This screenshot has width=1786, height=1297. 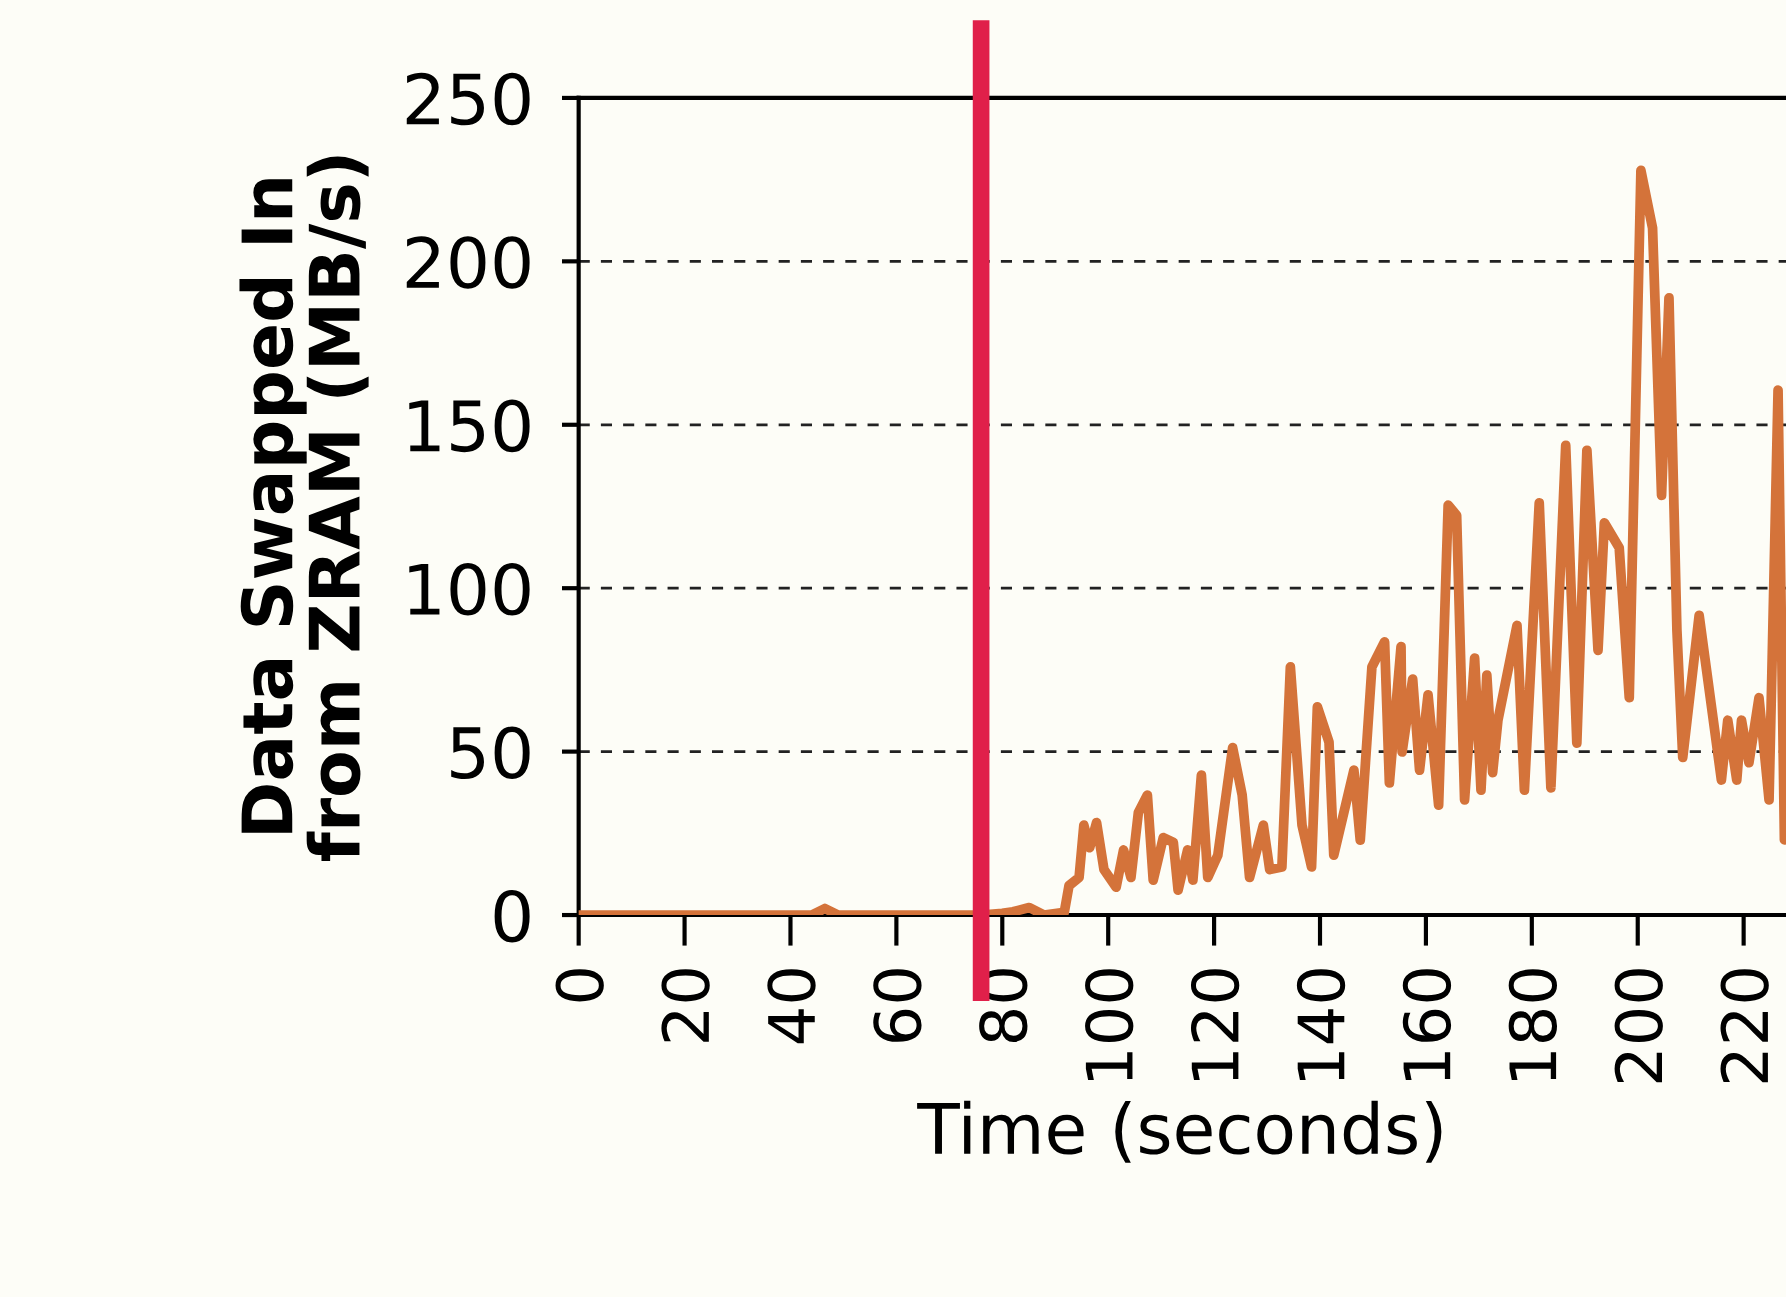 What do you see at coordinates (469, 426) in the screenshot?
I see `y-tick-label: 150` at bounding box center [469, 426].